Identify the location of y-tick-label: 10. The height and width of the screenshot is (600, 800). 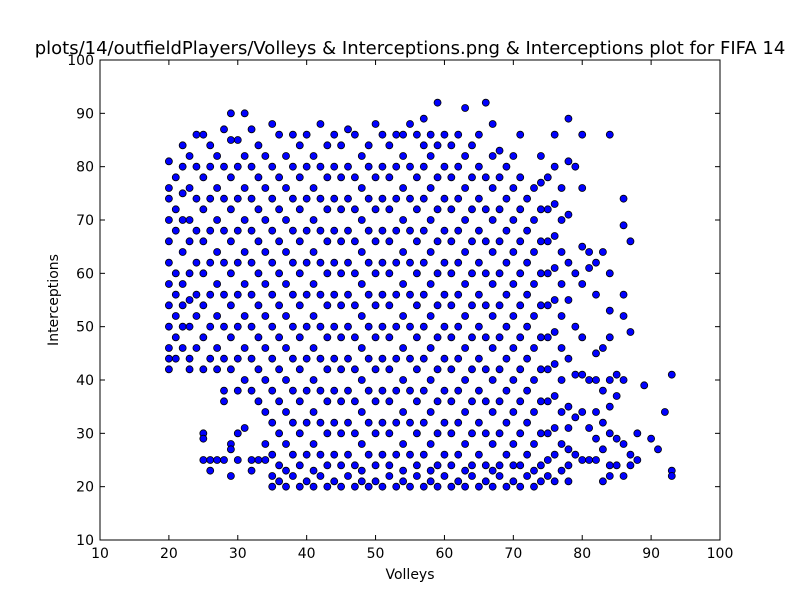
(85, 541).